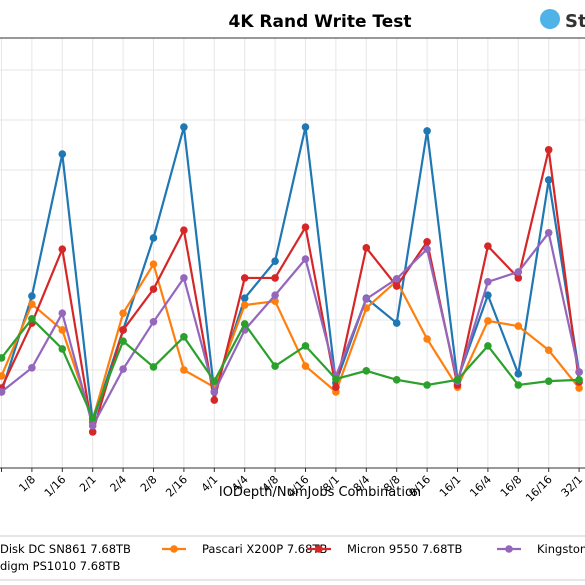  What do you see at coordinates (264, 549) in the screenshot?
I see `legend-label: Pascari X200P 7.68TB` at bounding box center [264, 549].